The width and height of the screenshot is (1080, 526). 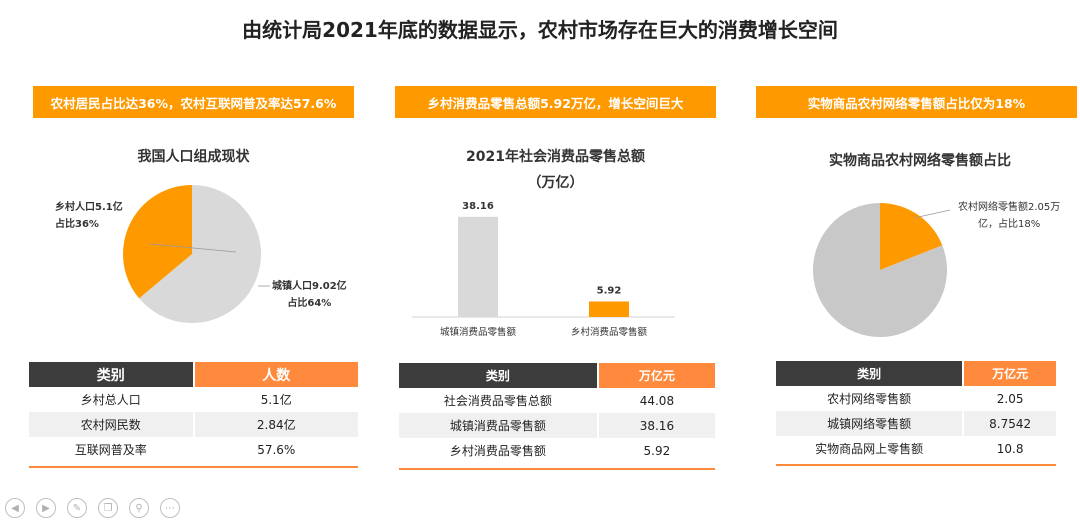 What do you see at coordinates (1009, 216) in the screenshot?
I see `online-slice-label: 农村网络零售额2.05万 亿，占比18%` at bounding box center [1009, 216].